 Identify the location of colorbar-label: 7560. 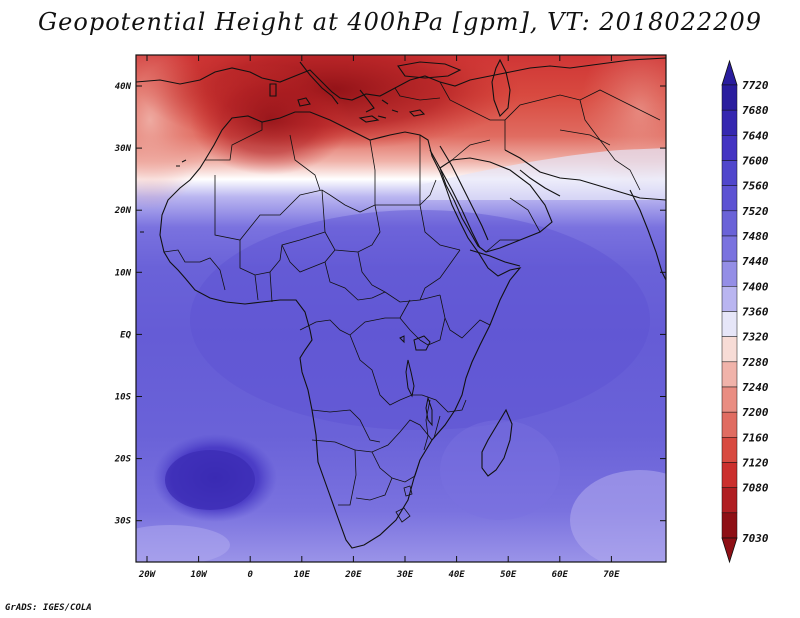
(755, 186).